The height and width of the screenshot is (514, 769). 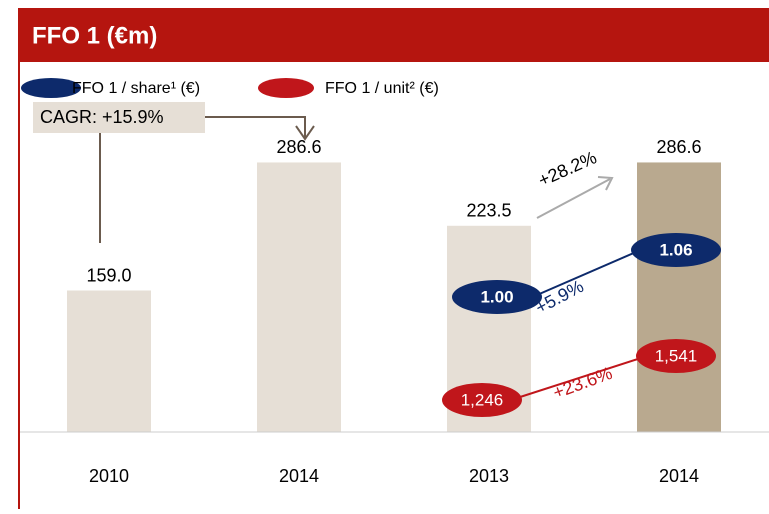 I want to click on legend-label: FFO 1 / unit² (€), so click(x=382, y=88).